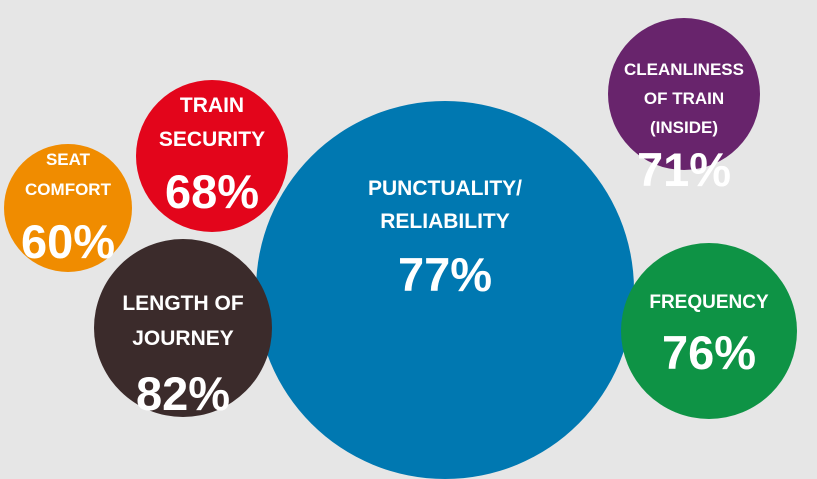  I want to click on bubble-train-security: TRAIN SECURITY 68%, so click(212, 156).